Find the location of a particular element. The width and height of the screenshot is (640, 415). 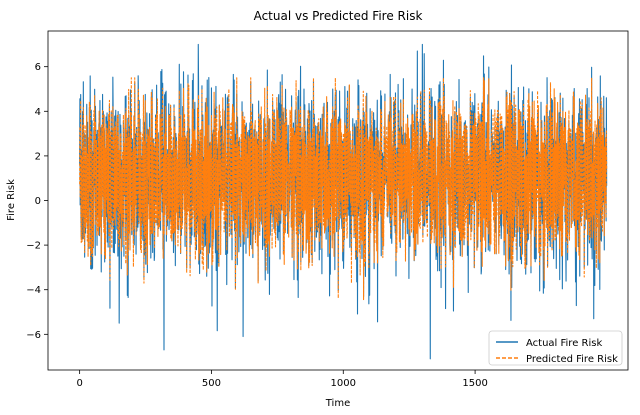

y-tick-label: 2 is located at coordinates (38, 156).